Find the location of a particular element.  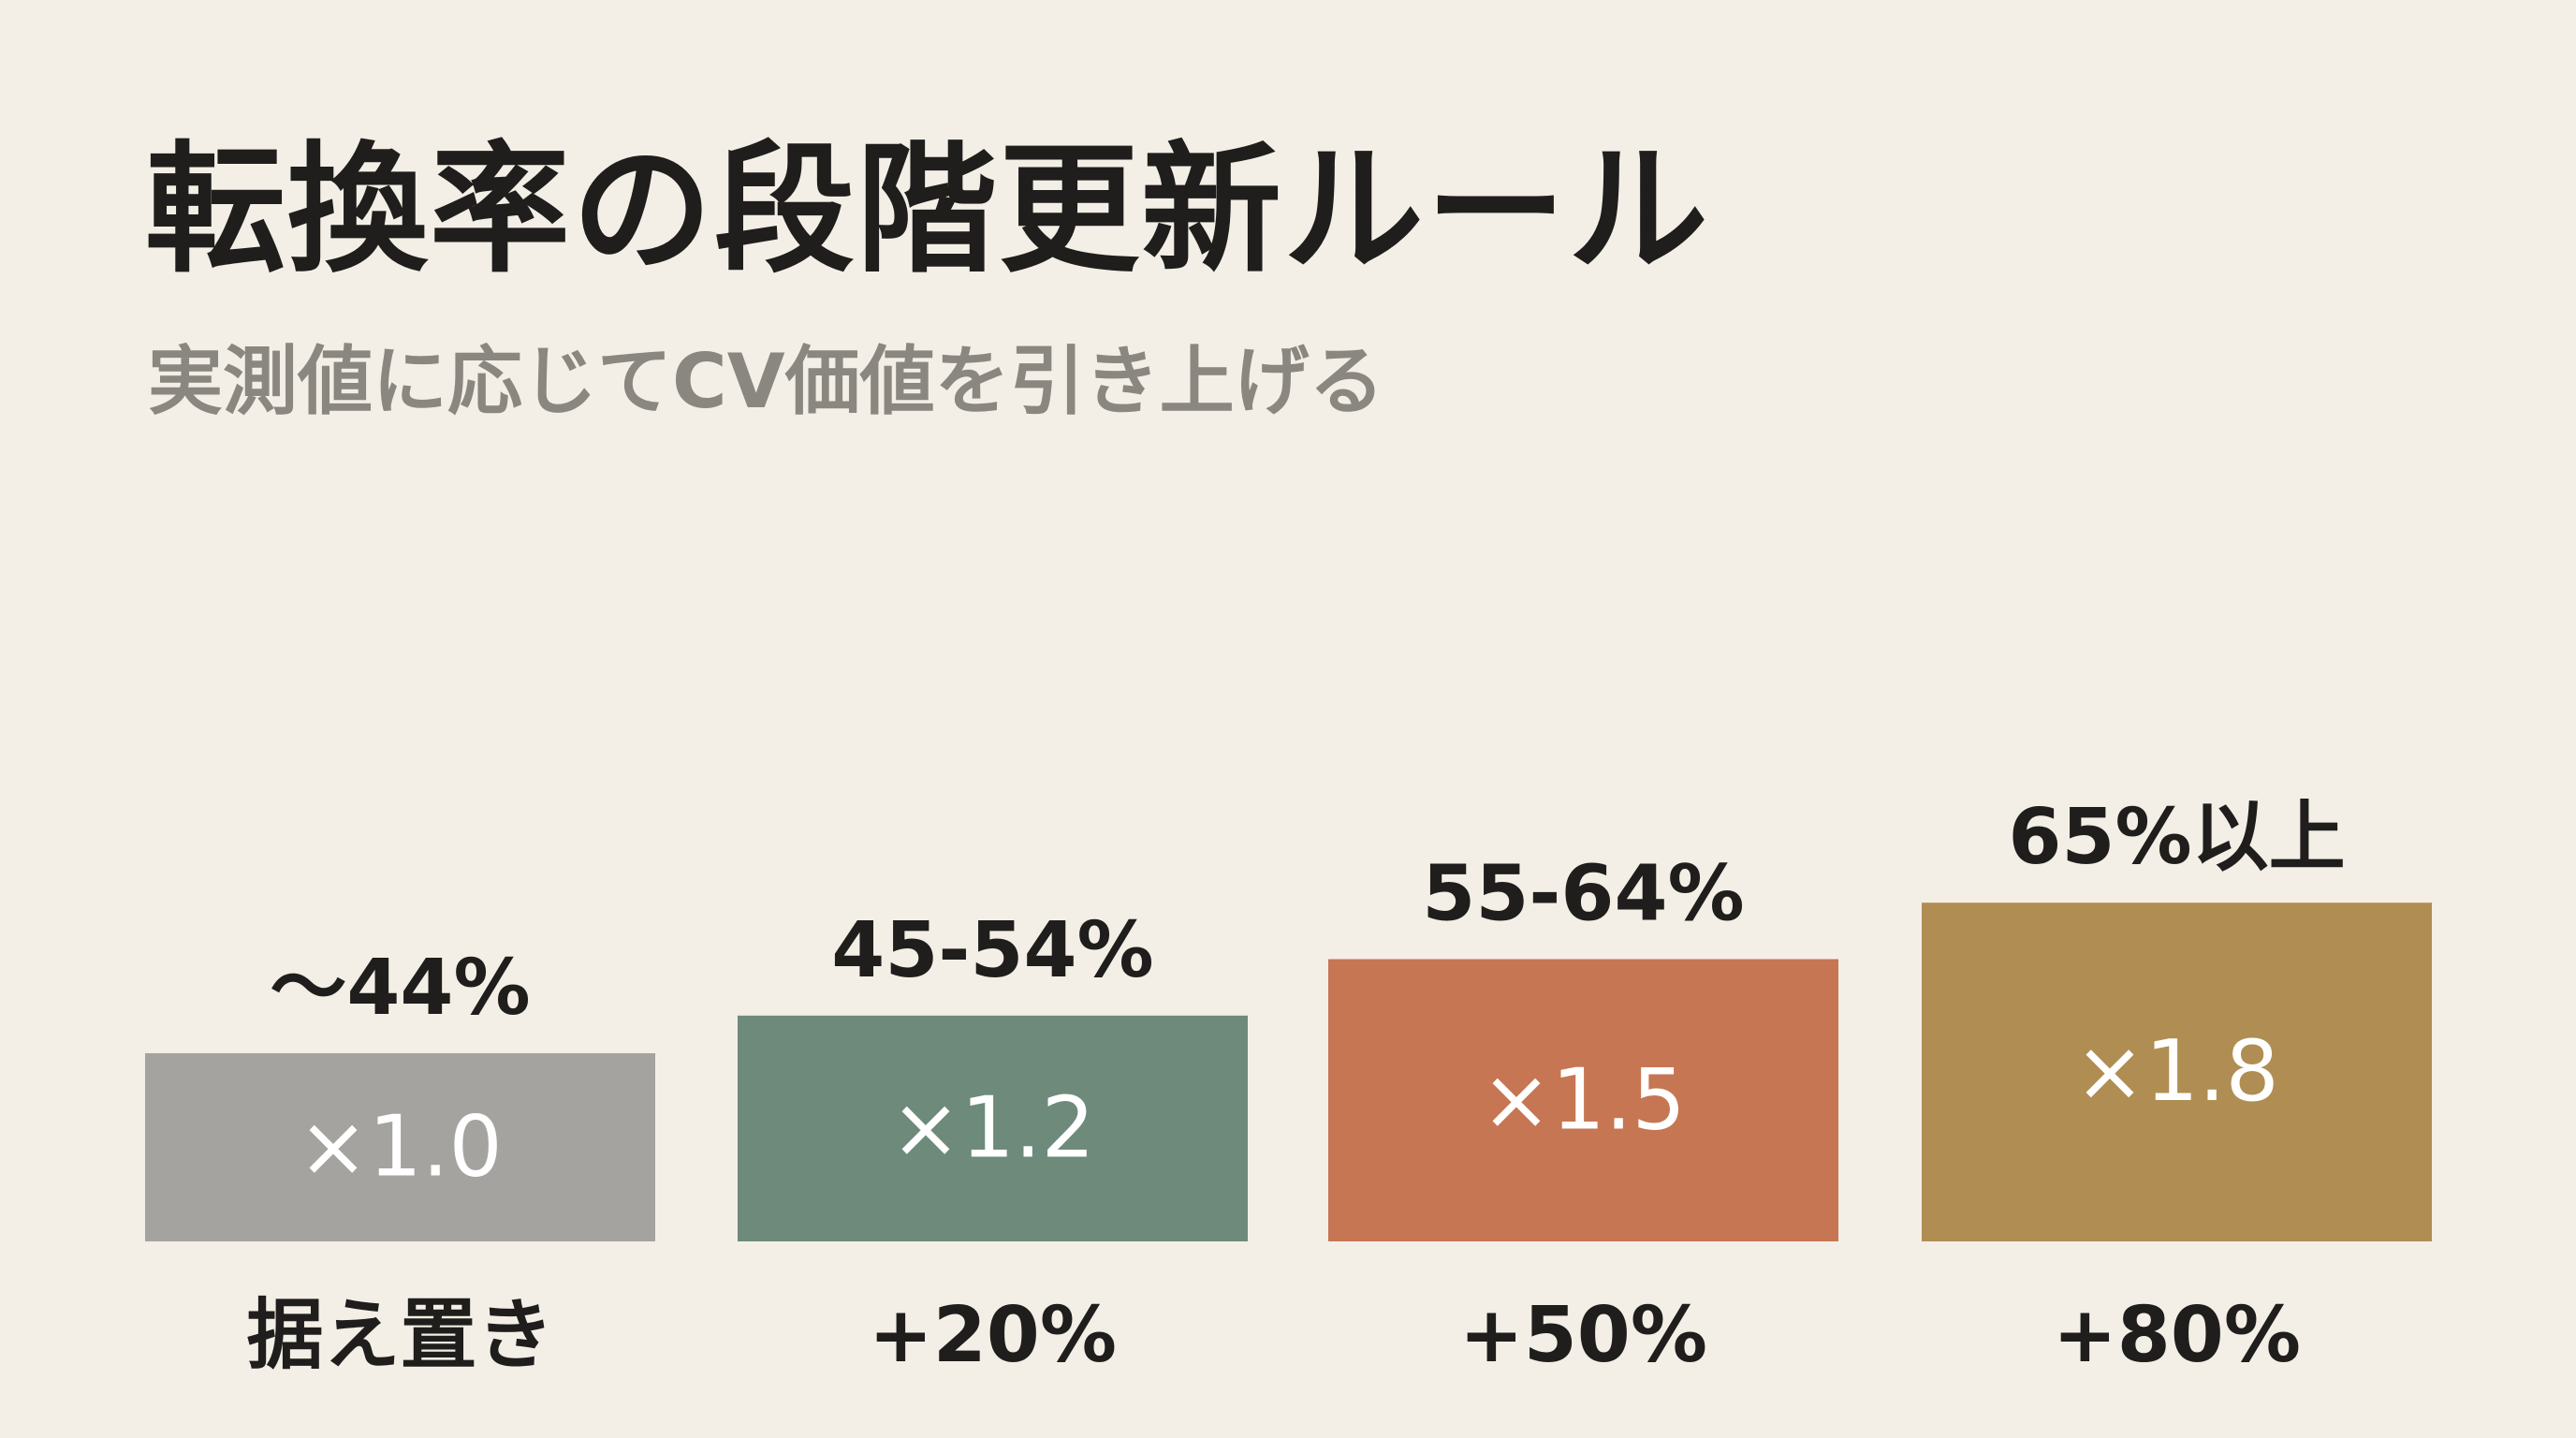

multiplier-label-2: ×1.2 is located at coordinates (992, 1127).